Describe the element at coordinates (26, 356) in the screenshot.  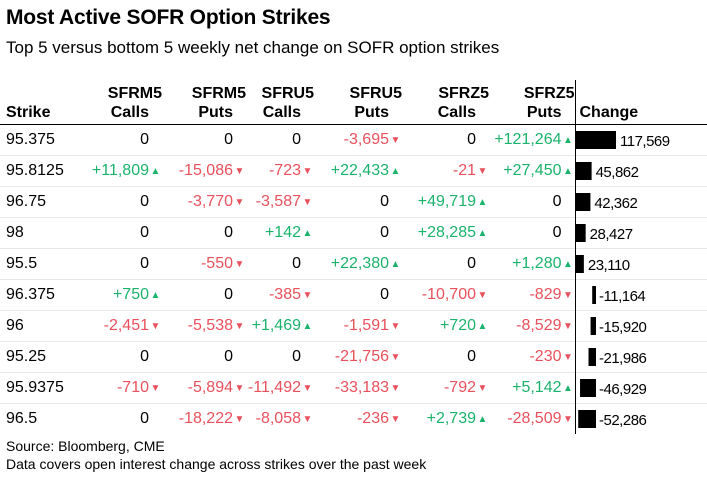
I see `strike-cell: 95.25` at that location.